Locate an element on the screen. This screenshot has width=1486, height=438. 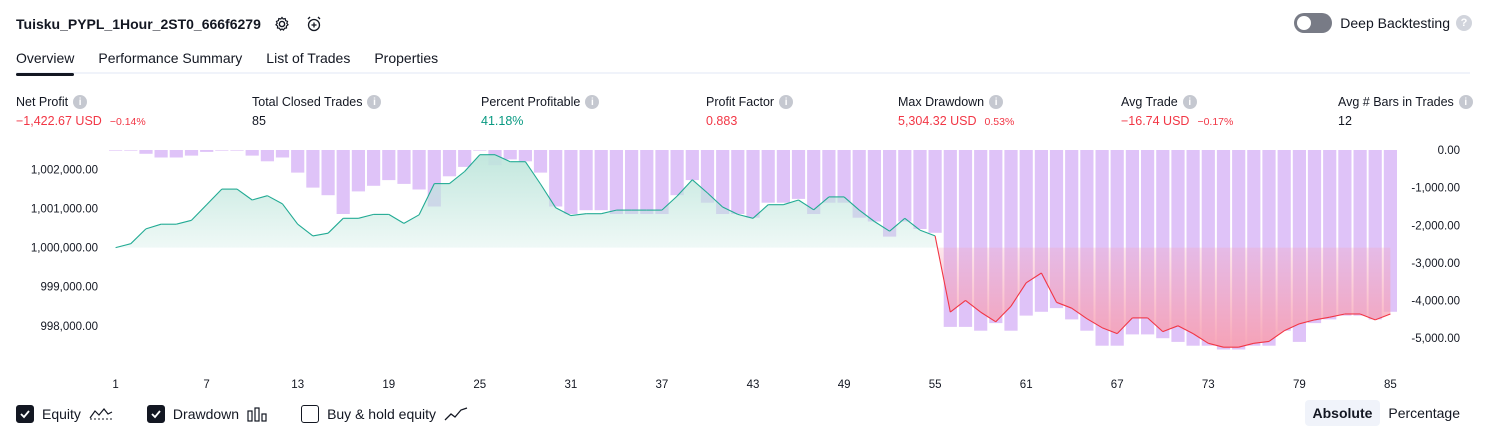
tab-list-of-trades: List of Trades is located at coordinates (308, 58).